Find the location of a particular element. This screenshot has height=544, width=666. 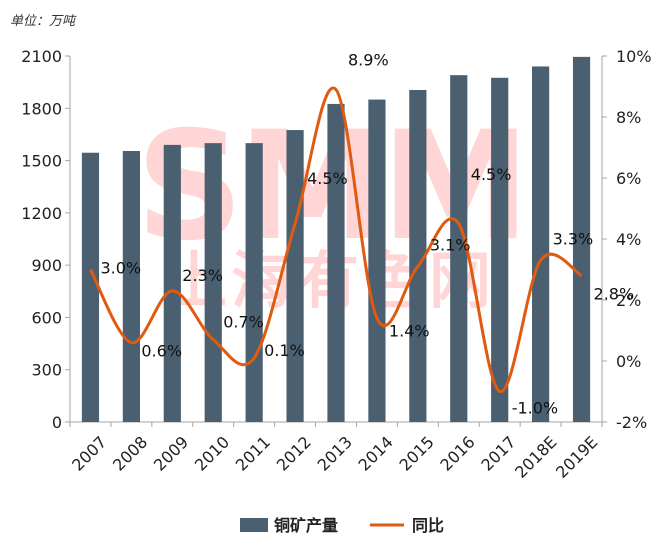

data-label: 1.4% is located at coordinates (409, 330).